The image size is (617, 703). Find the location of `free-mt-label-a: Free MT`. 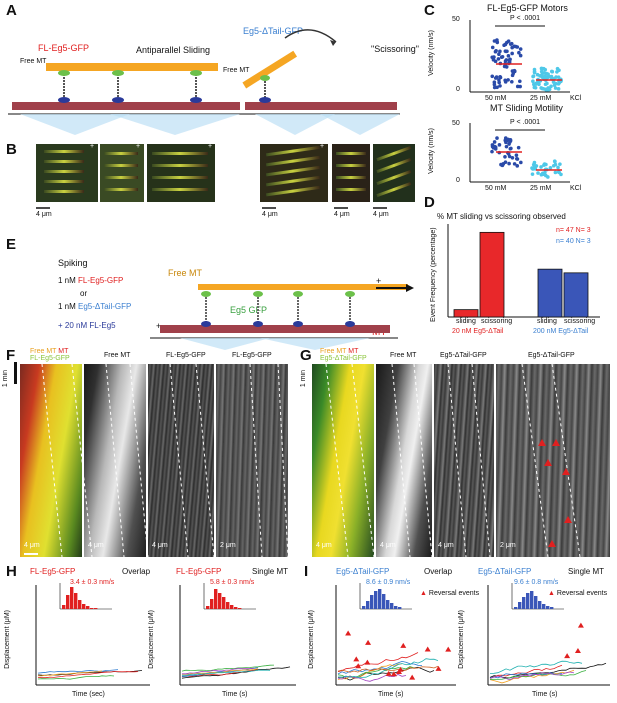

free-mt-label-a: Free MT is located at coordinates (33, 61).